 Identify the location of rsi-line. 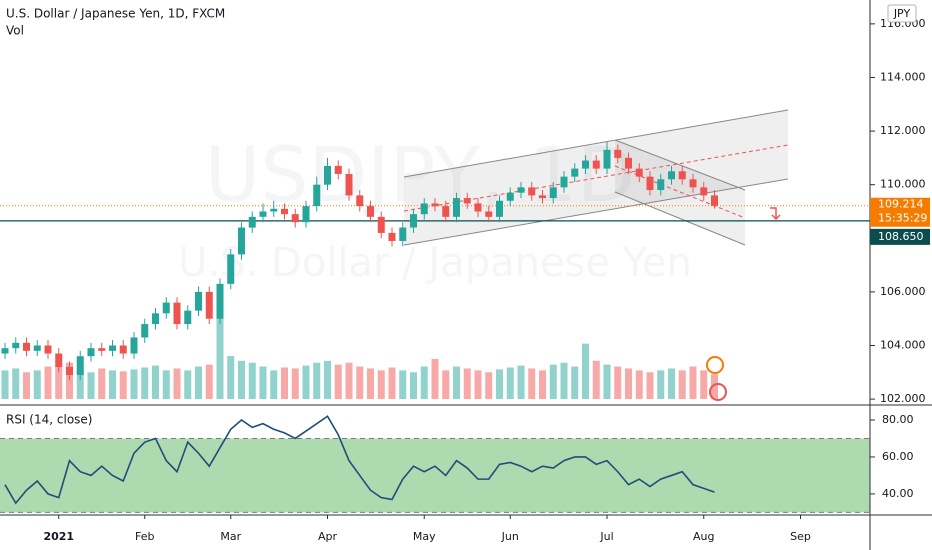
(359, 460).